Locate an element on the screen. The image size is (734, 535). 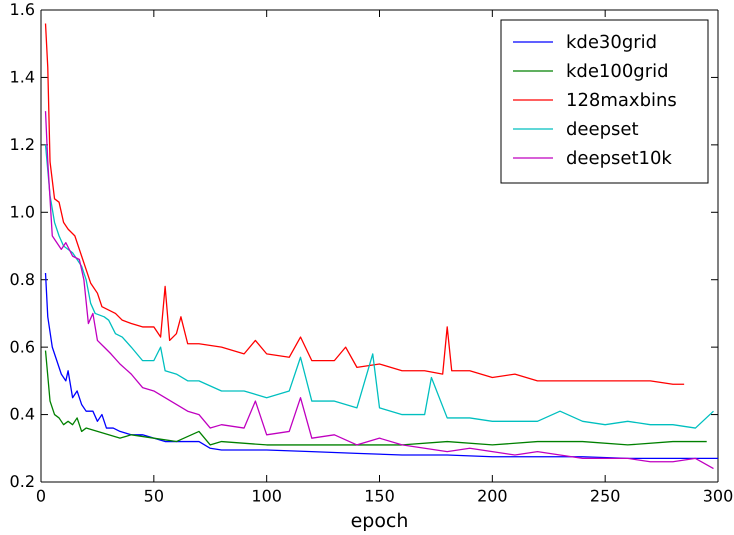
y-tick-label: 1.4 is located at coordinates (22, 77).